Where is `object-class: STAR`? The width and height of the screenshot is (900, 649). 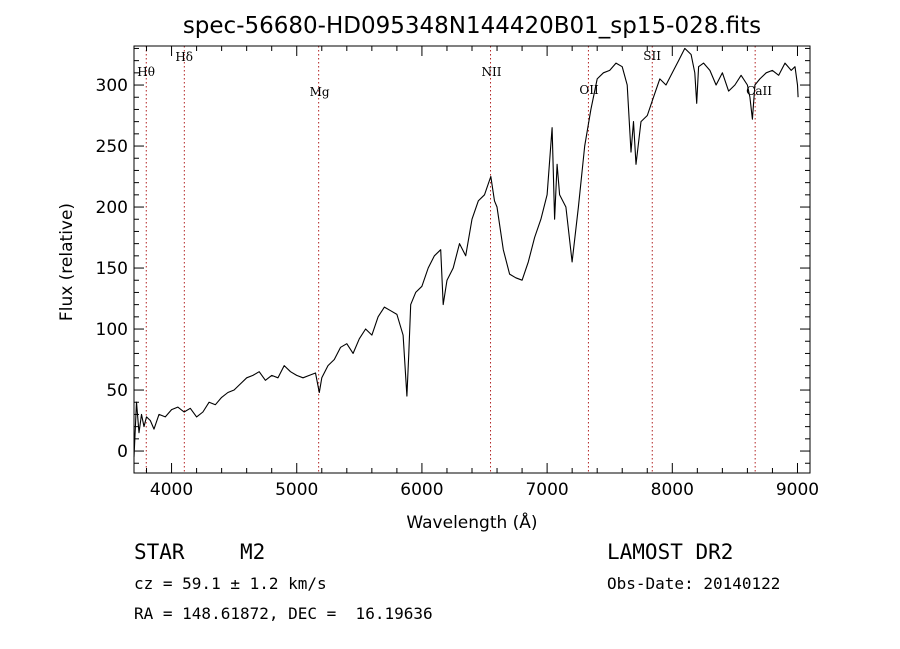
object-class: STAR is located at coordinates (159, 552).